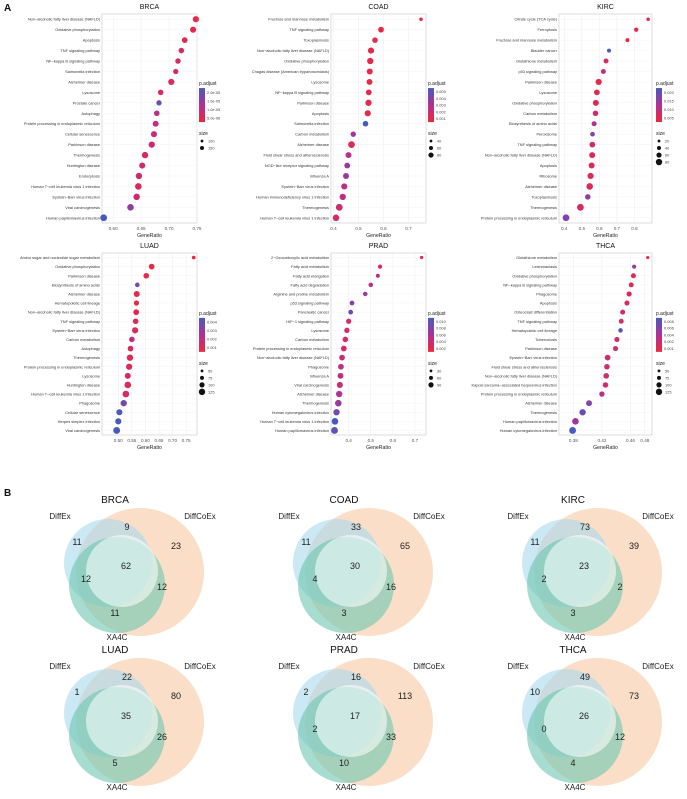  Describe the element at coordinates (534, 102) in the screenshot. I see `term-label: Oxidative phosphorylation` at that location.